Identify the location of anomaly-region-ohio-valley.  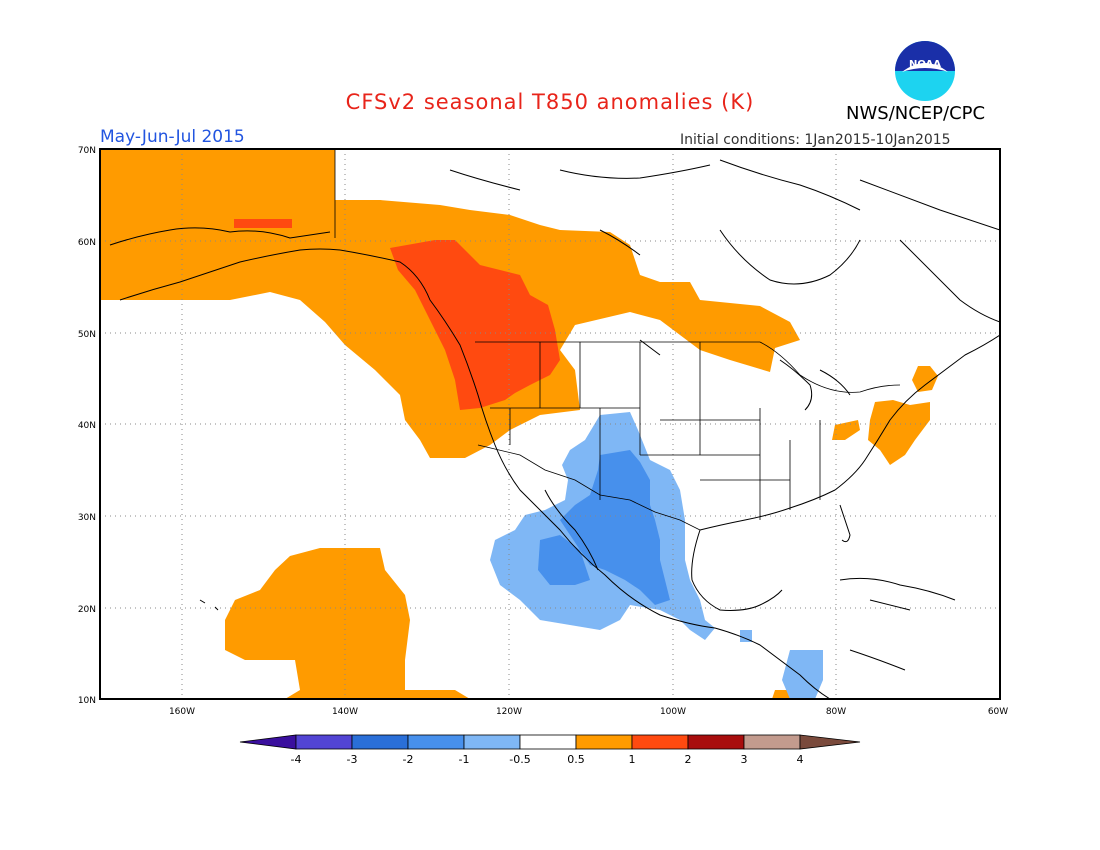
(846, 430).